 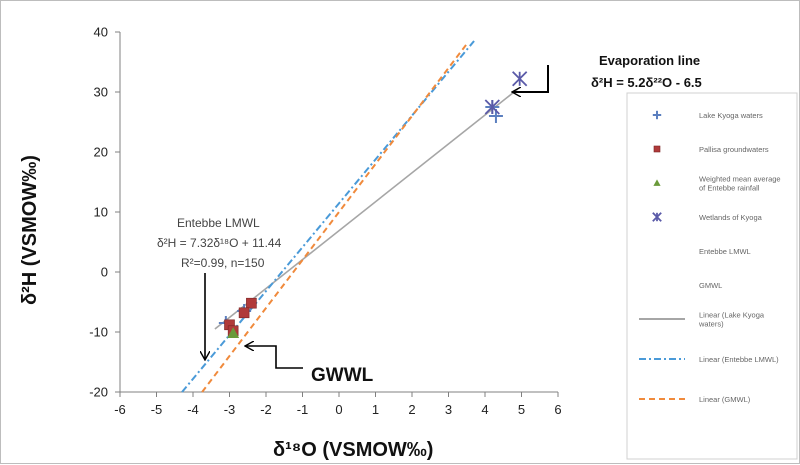 What do you see at coordinates (266, 409) in the screenshot?
I see `x-tick-label: -2` at bounding box center [266, 409].